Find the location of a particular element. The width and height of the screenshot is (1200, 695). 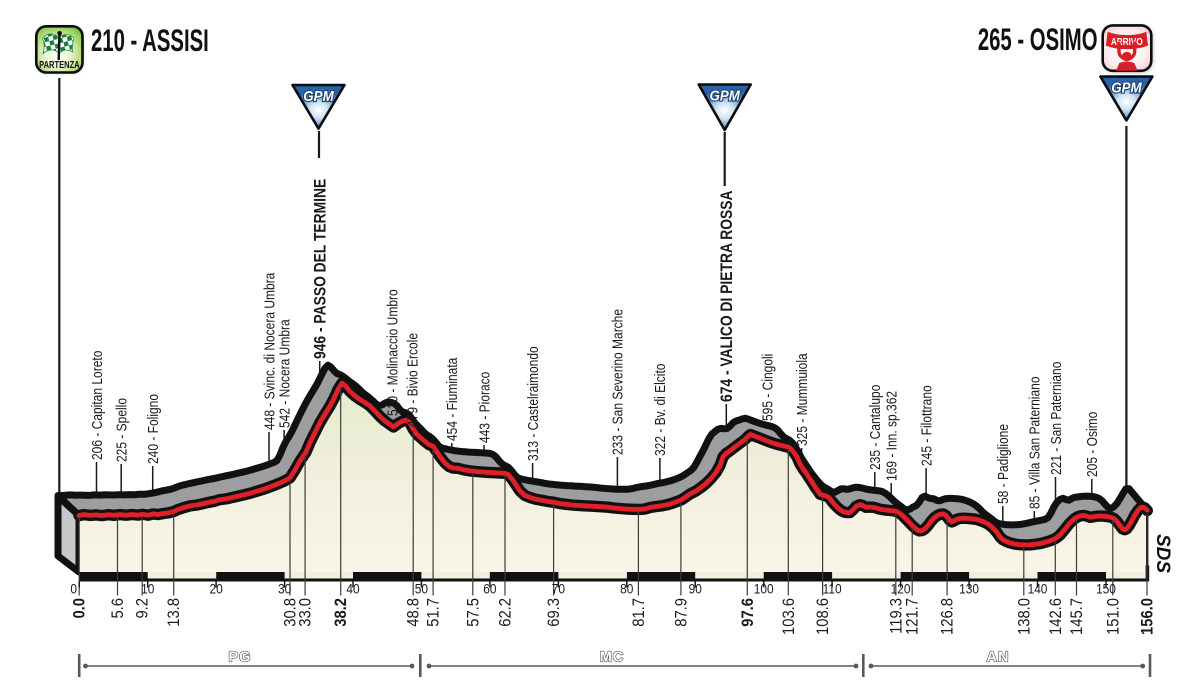

svg-text: 33.0 is located at coordinates (306, 612).